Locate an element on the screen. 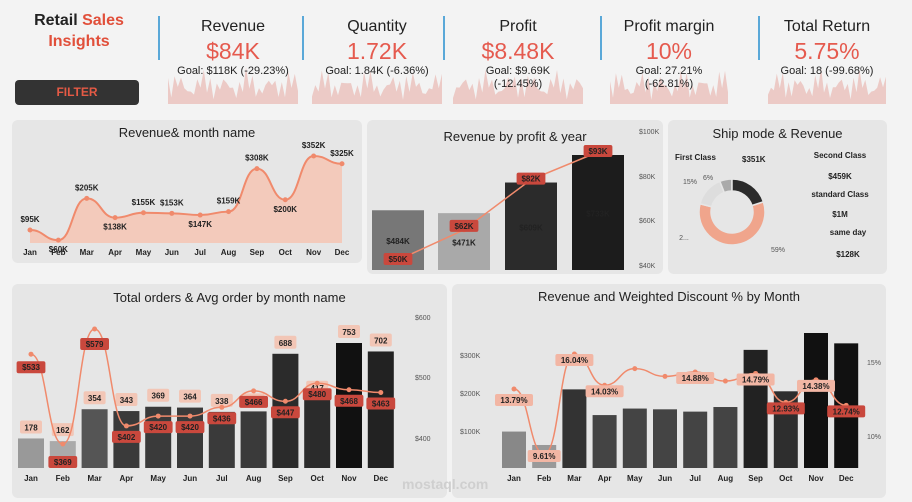  y2-tick-label: 15% is located at coordinates (874, 363).